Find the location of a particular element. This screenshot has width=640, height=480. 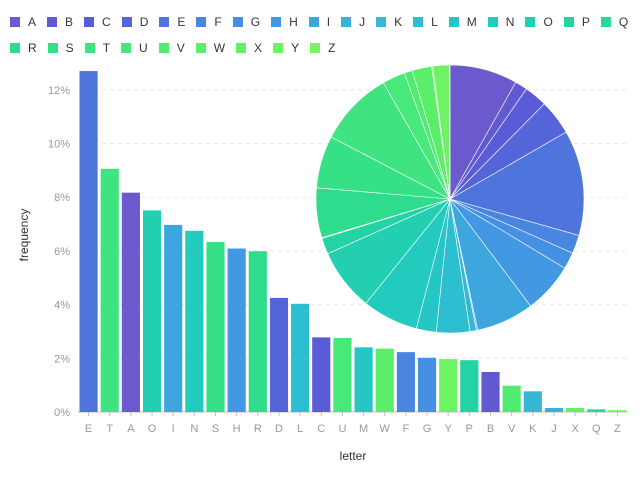

bar-k is located at coordinates (532, 401).